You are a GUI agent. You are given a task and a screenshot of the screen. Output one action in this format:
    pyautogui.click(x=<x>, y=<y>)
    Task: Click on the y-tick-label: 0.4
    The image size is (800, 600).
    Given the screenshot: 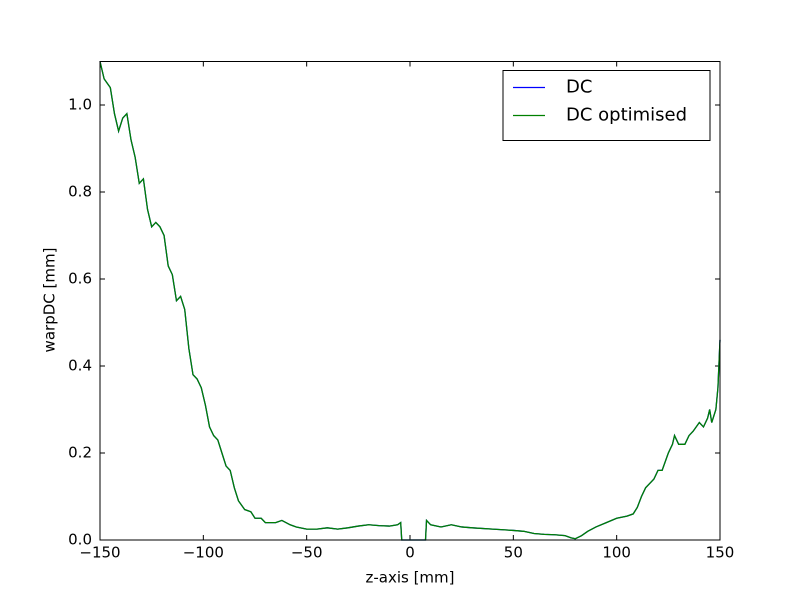 What is the action you would take?
    pyautogui.click(x=80, y=366)
    